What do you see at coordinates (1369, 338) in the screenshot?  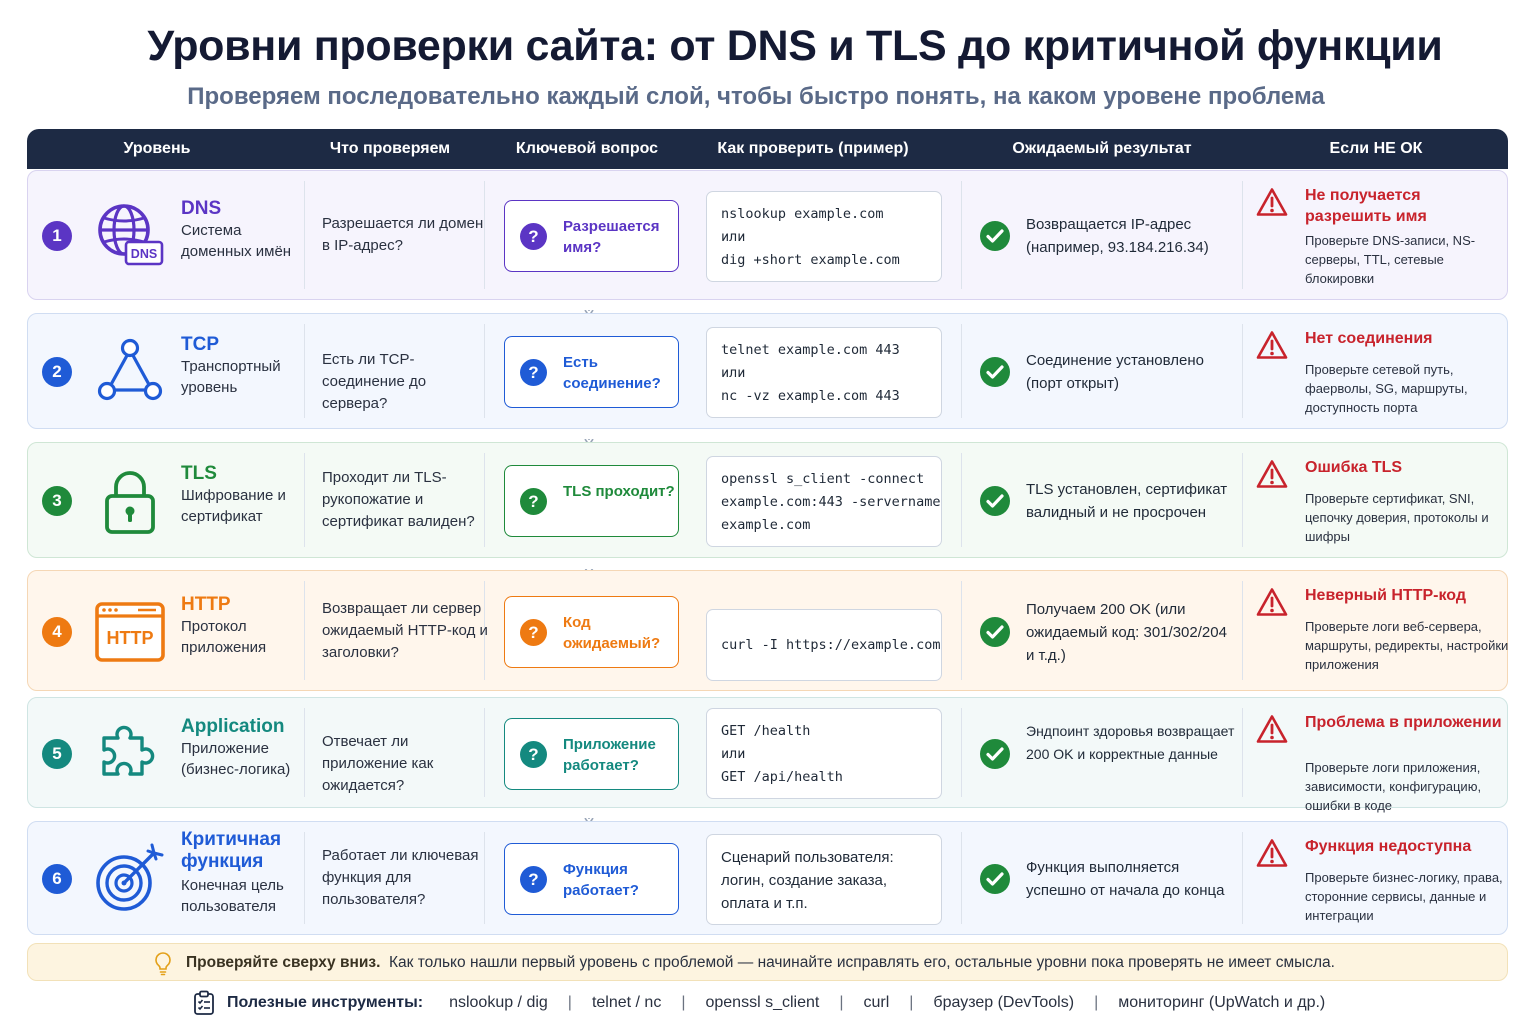 I see `failure-title: Нет соединения` at bounding box center [1369, 338].